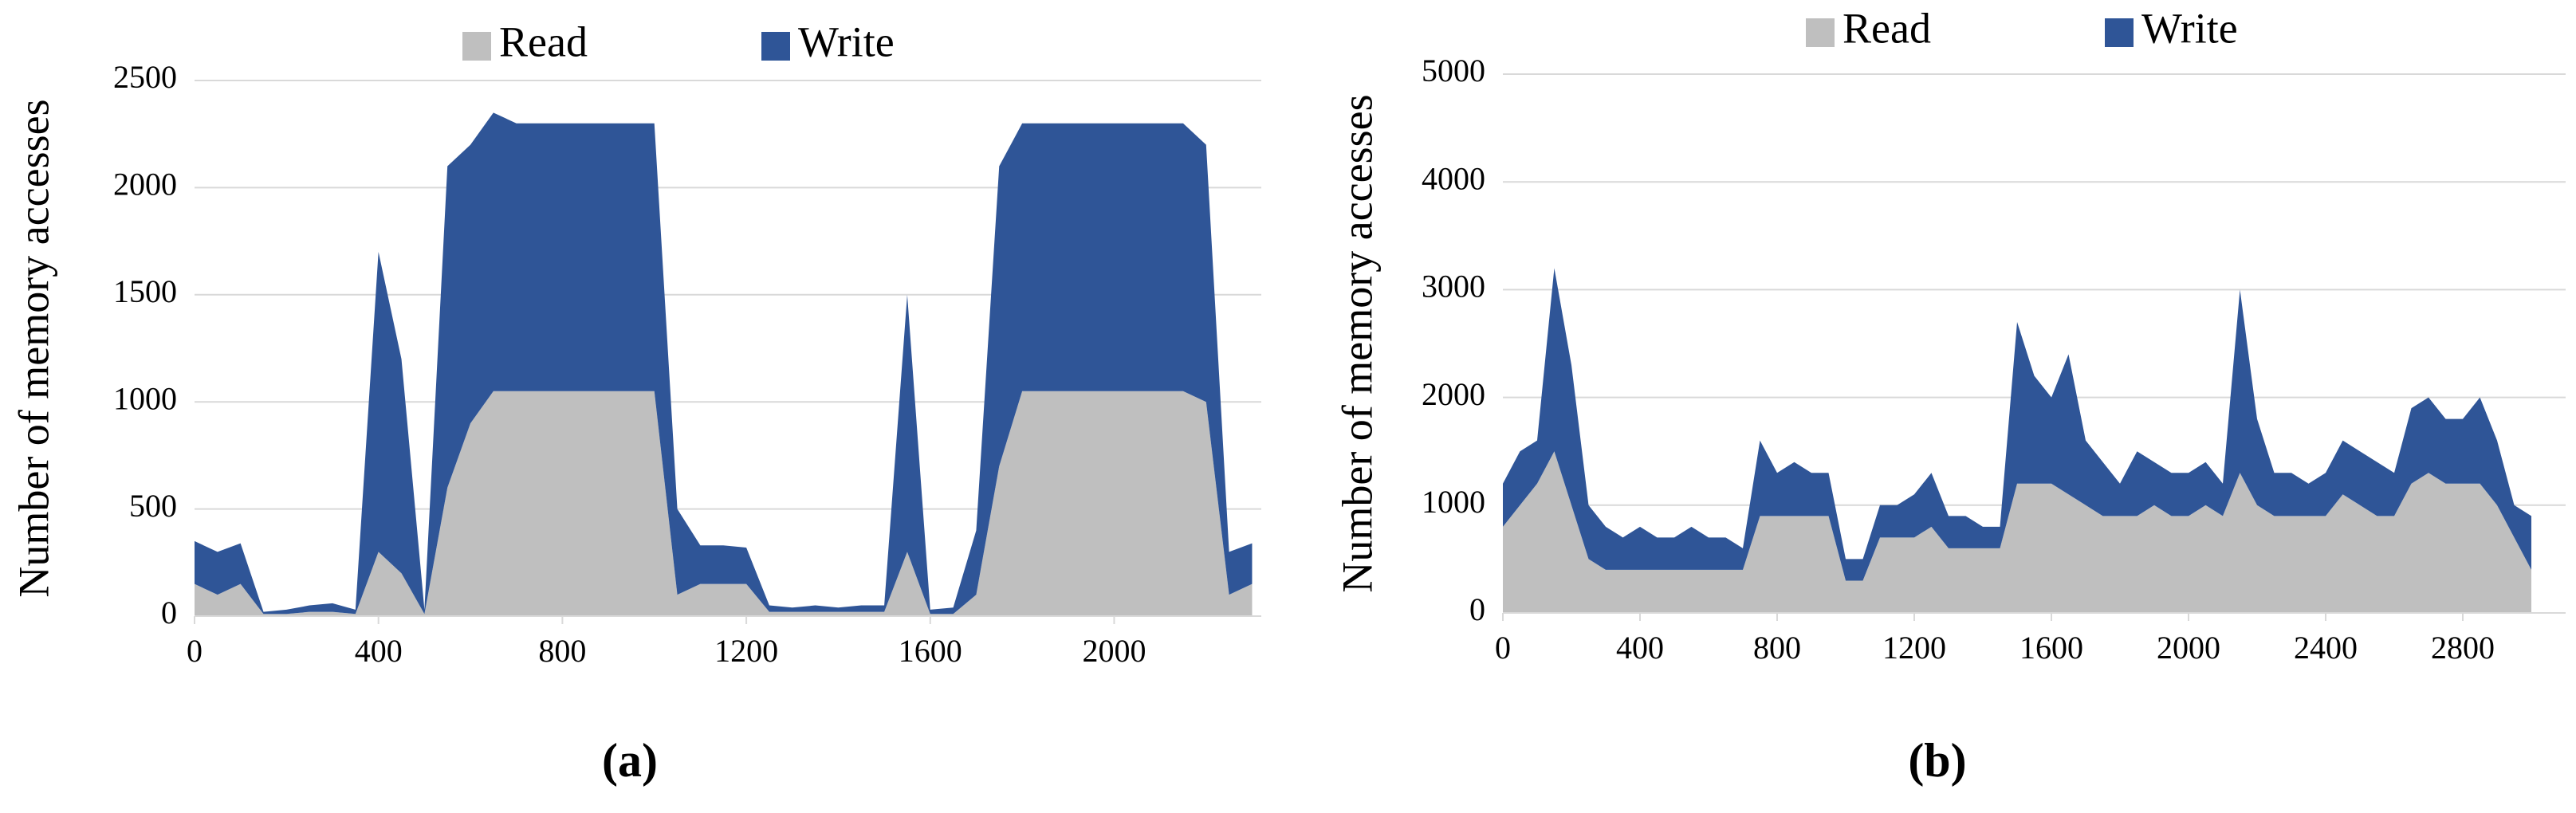 This screenshot has width=2576, height=813. What do you see at coordinates (2463, 648) in the screenshot?
I see `x-tick-label: 2800` at bounding box center [2463, 648].